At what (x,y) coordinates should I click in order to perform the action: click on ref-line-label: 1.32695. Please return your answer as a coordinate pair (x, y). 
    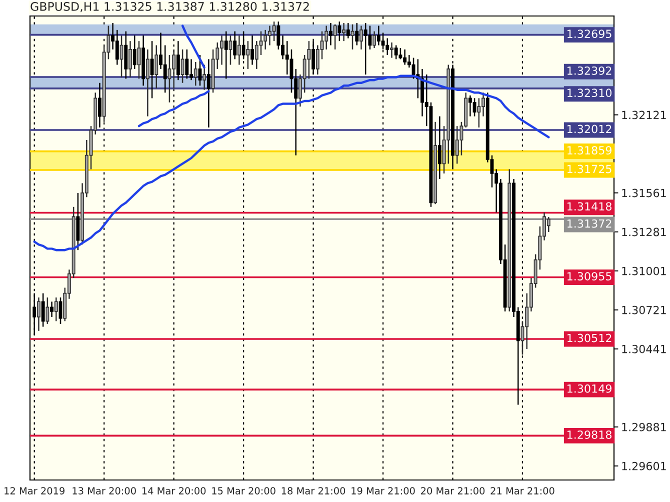
    Looking at the image, I should click on (590, 34).